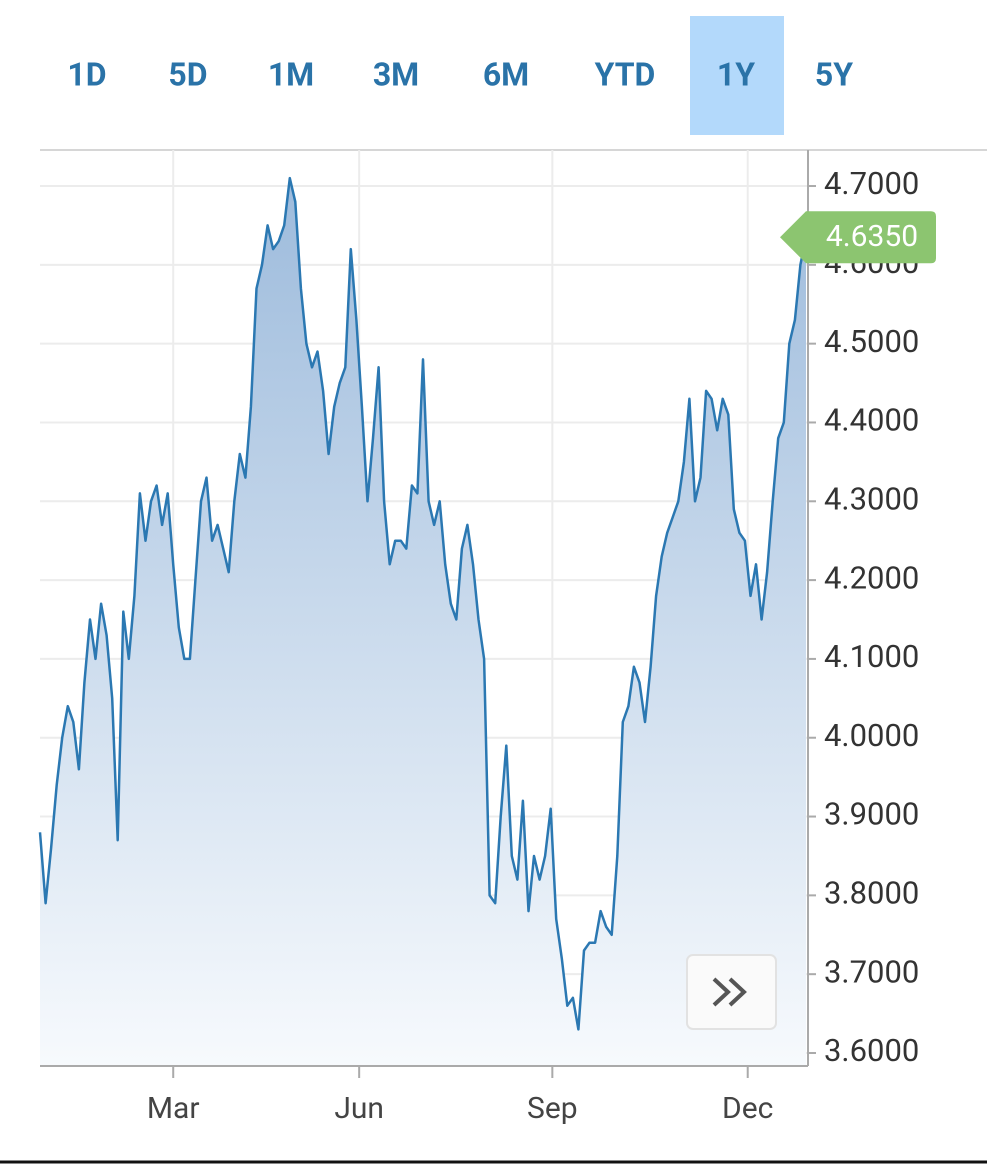  I want to click on range-buttons: 1D 5D 1M 3M 6M YTD 1Y 5Y, so click(460, 75).